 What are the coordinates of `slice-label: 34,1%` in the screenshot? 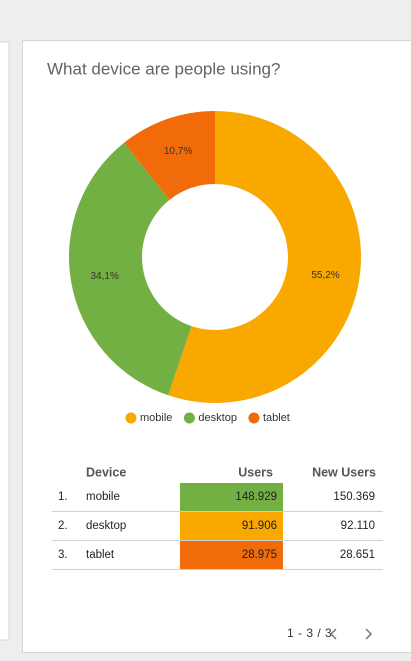 It's located at (104, 276).